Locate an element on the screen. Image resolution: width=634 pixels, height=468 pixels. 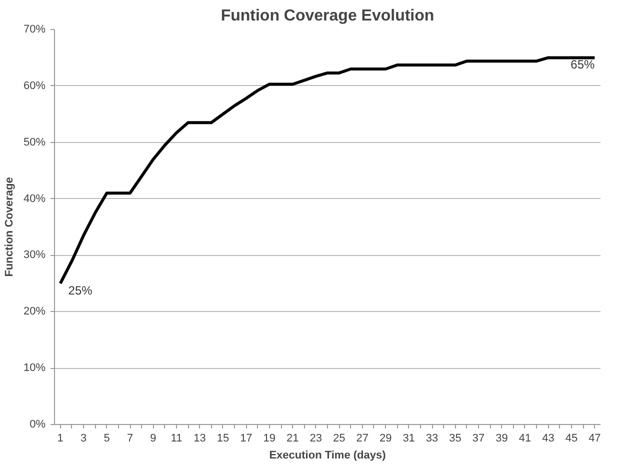
chart-title: Funtion Coverage Evolution is located at coordinates (327, 16).